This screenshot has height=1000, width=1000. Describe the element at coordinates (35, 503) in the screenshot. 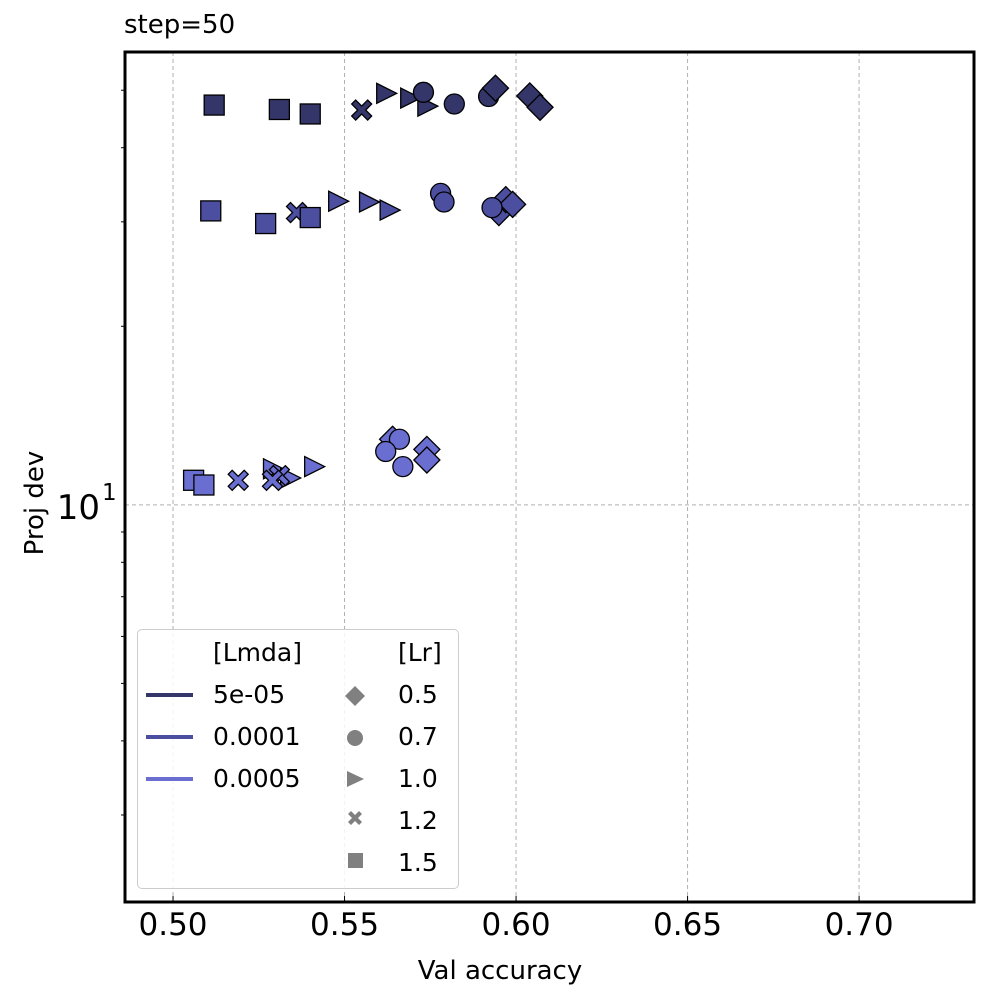

I see `y-axis-label: Proj dev` at that location.